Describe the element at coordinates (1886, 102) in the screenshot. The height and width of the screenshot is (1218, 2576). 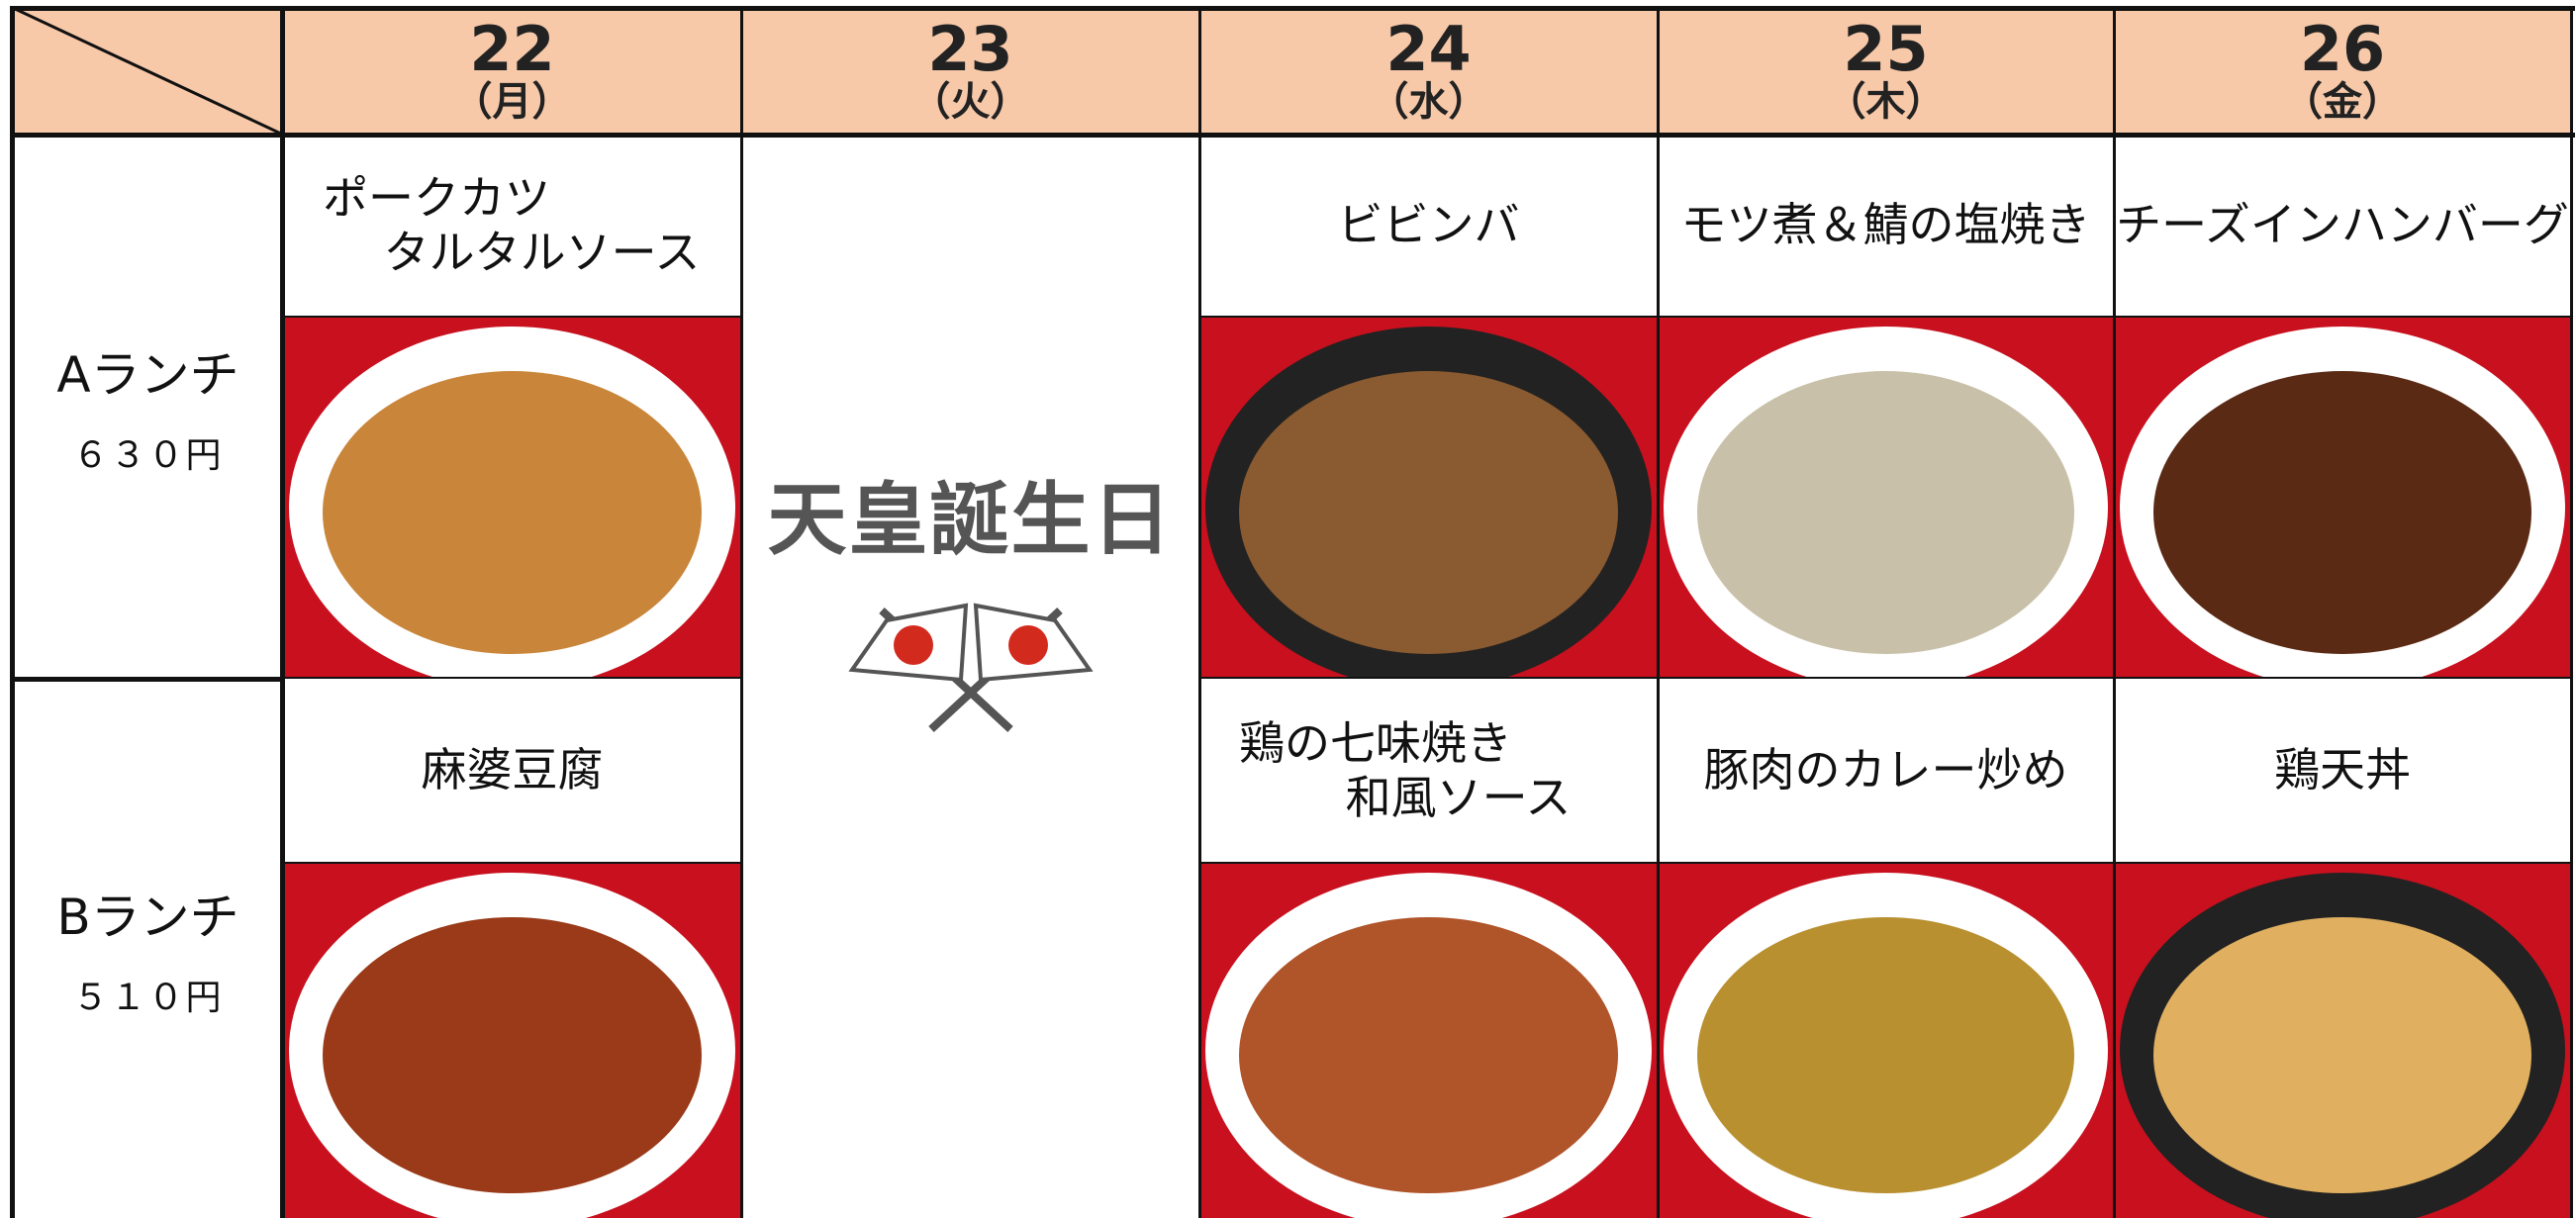
I see `day-weekday: （木）` at that location.